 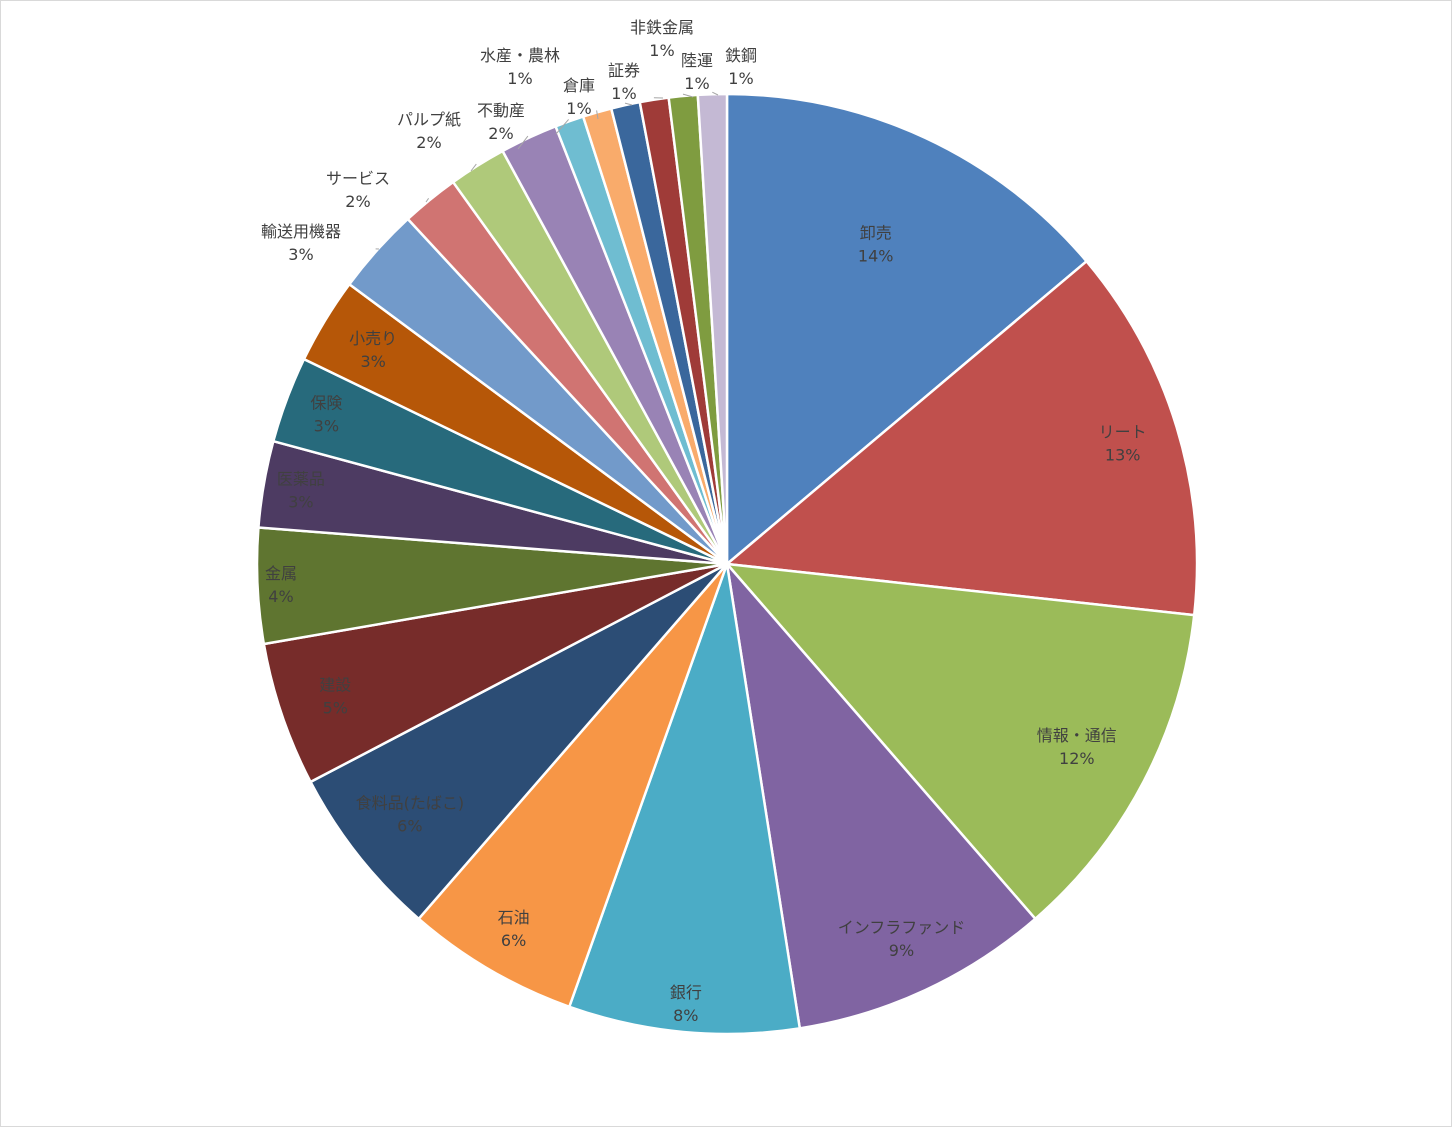 What do you see at coordinates (1077, 735) in the screenshot?
I see `slice-category-label: 情報・通信` at bounding box center [1077, 735].